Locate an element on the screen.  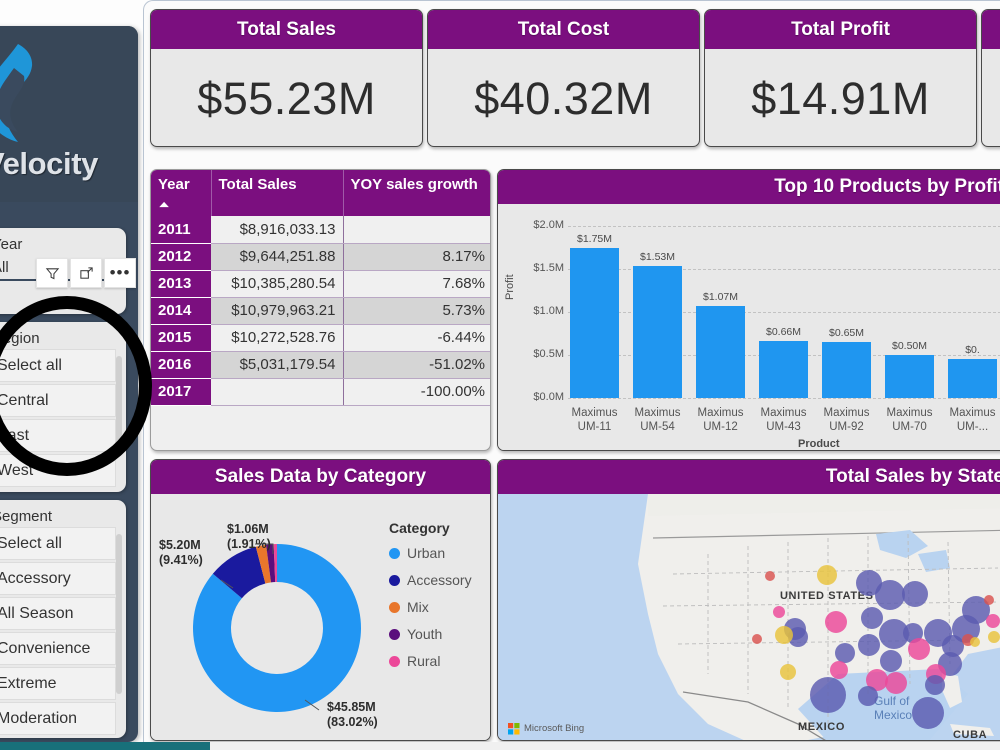
table-row: 2015 $10,272,528.76 -6.44% is located at coordinates (320, 338).